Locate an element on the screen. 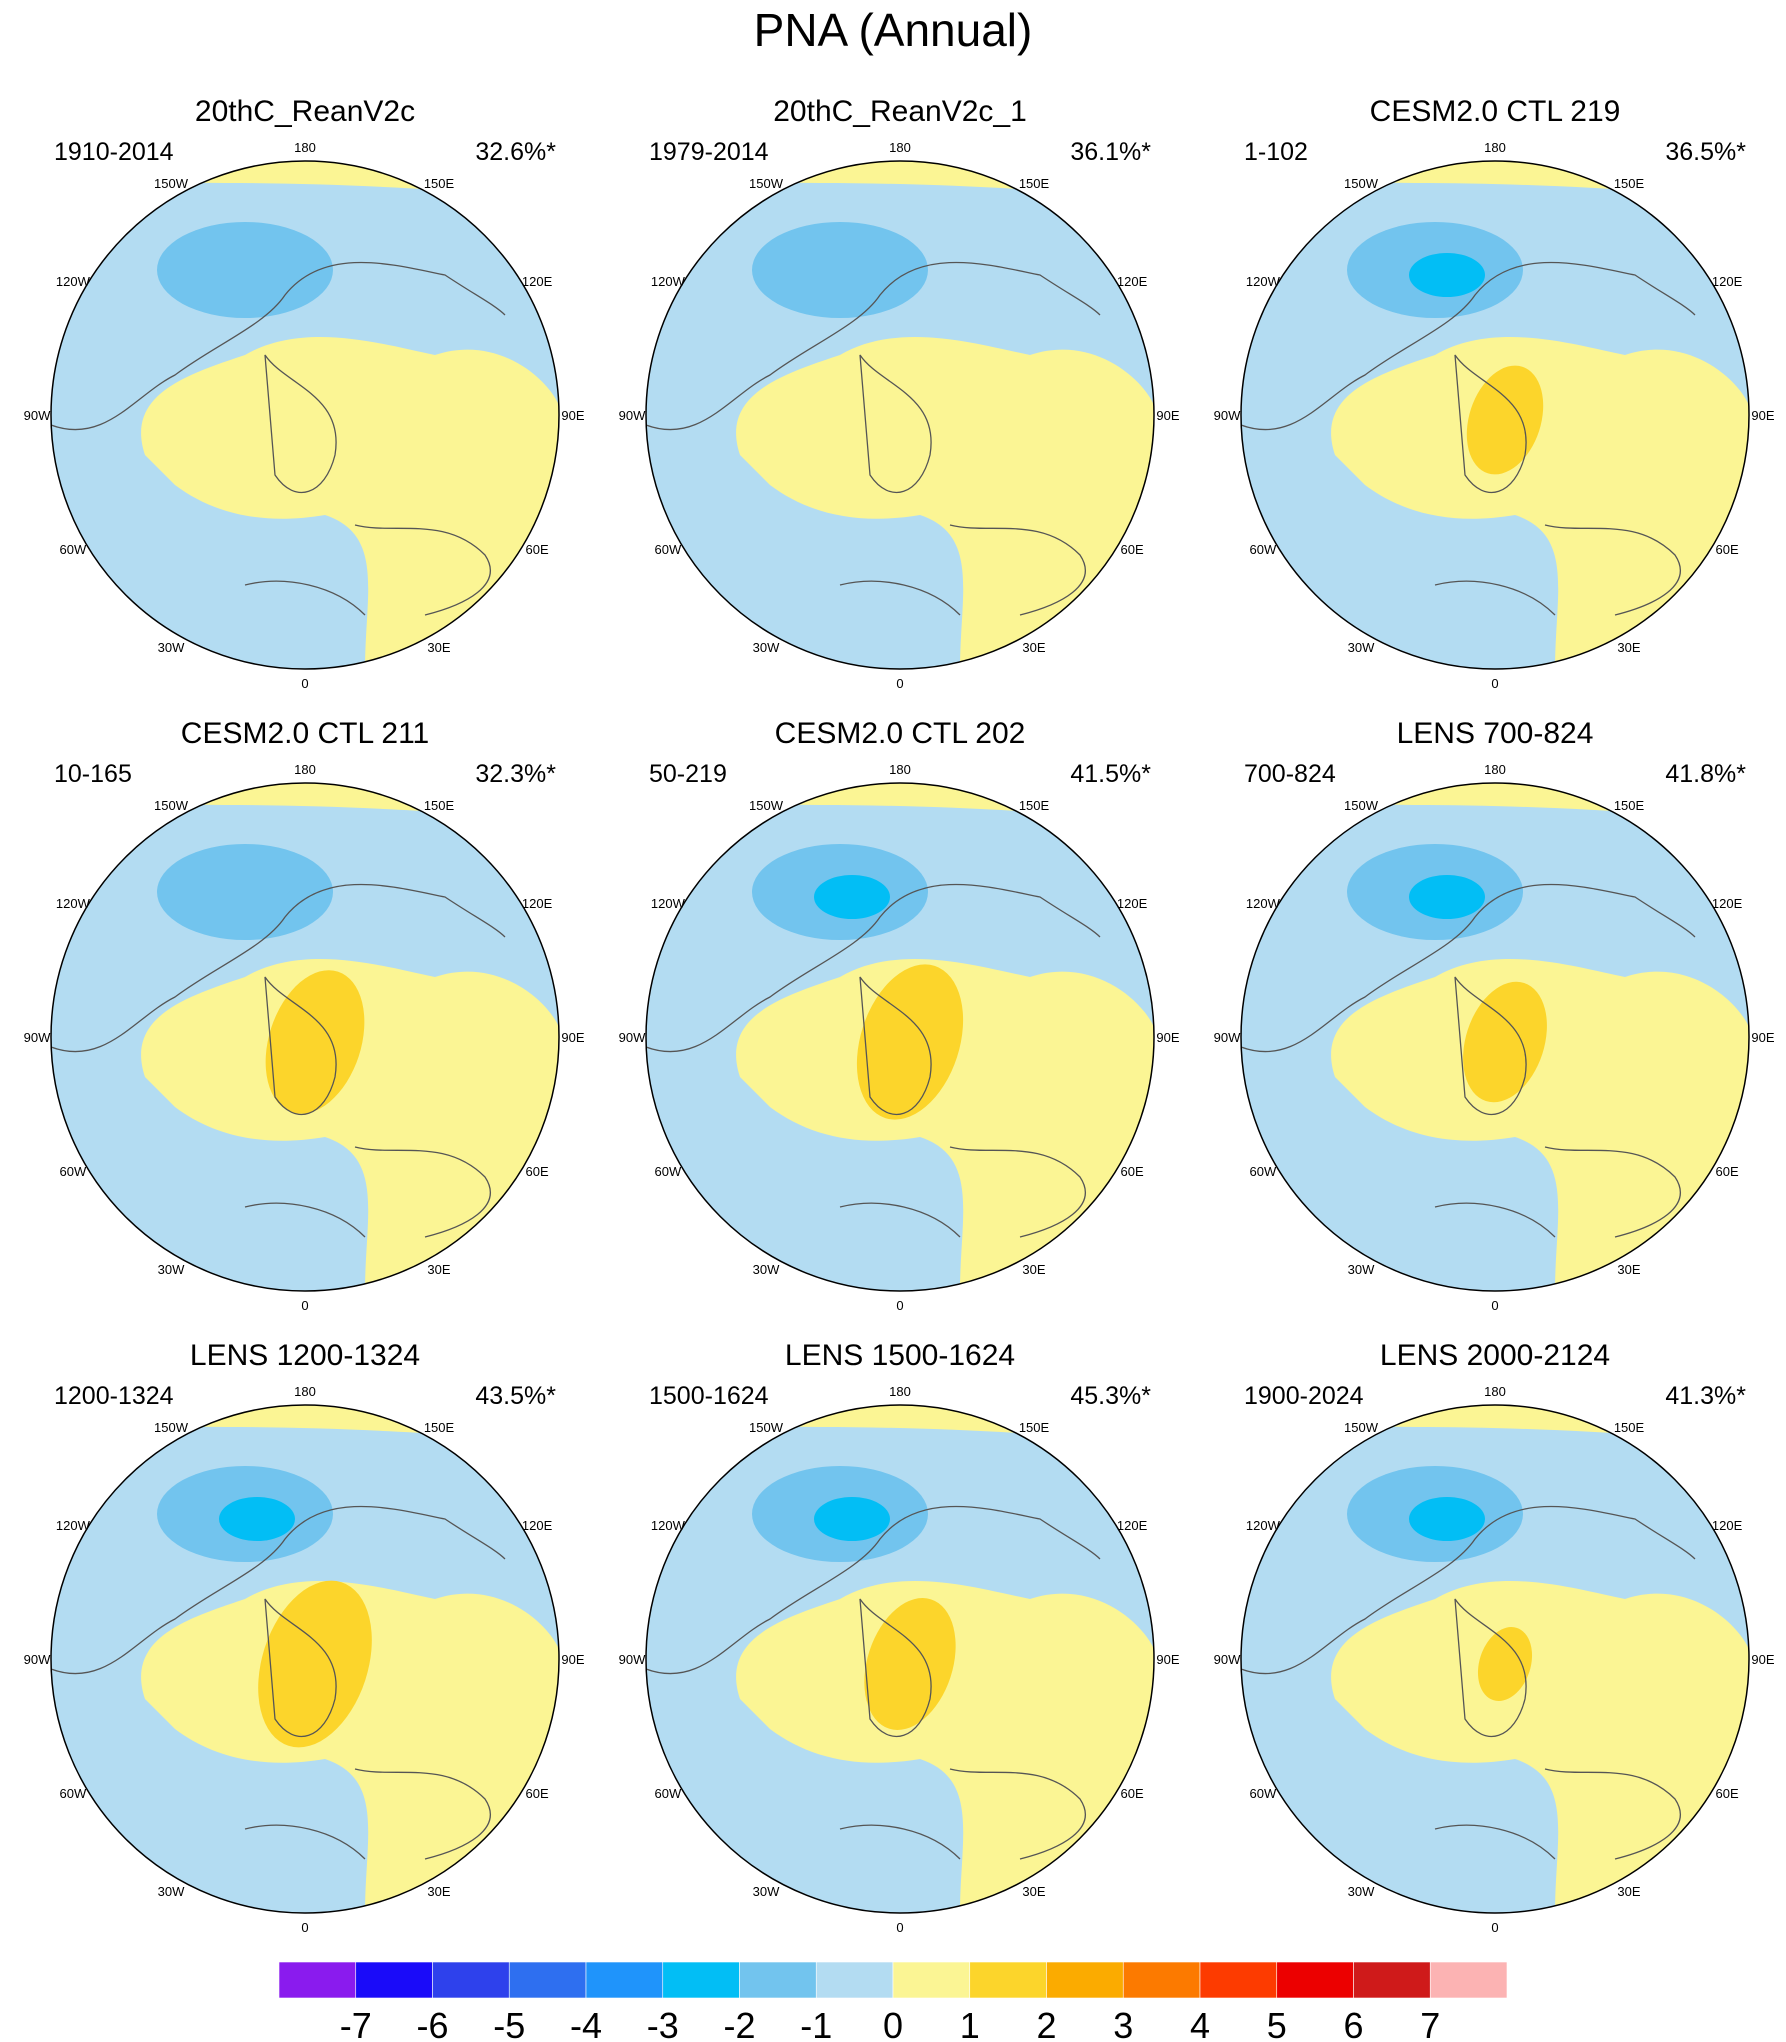 This screenshot has height=2042, width=1786. panel-explained-variance: 45.3%* is located at coordinates (1110, 1396).